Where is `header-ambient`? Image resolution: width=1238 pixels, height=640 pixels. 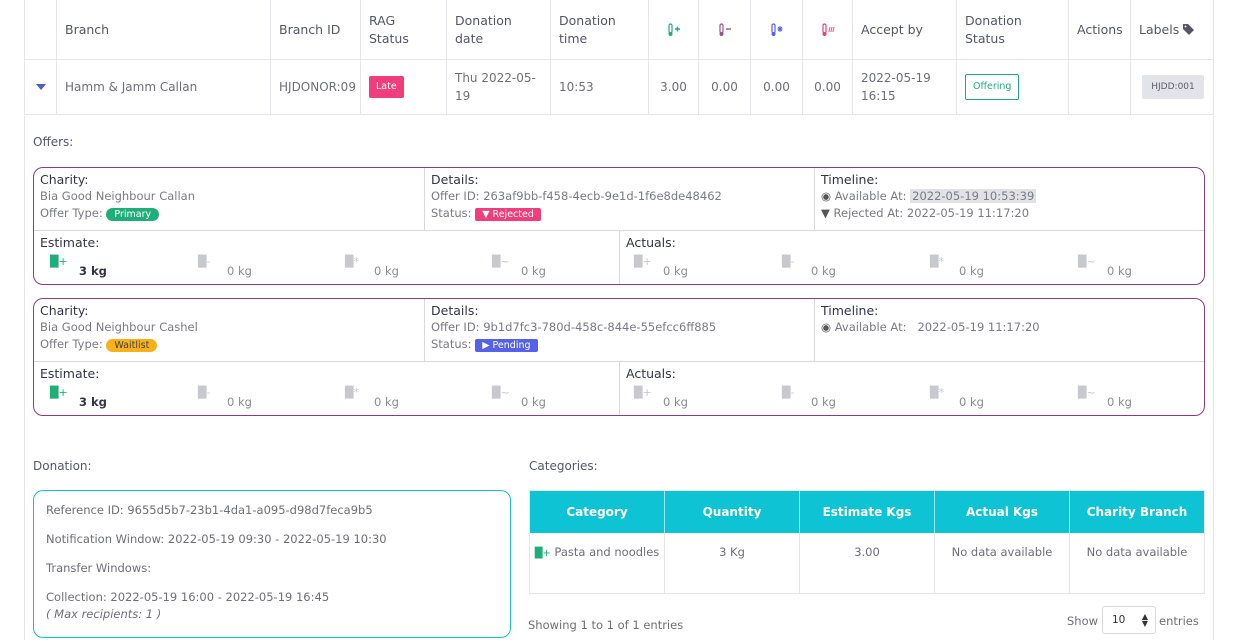
header-ambient is located at coordinates (674, 29).